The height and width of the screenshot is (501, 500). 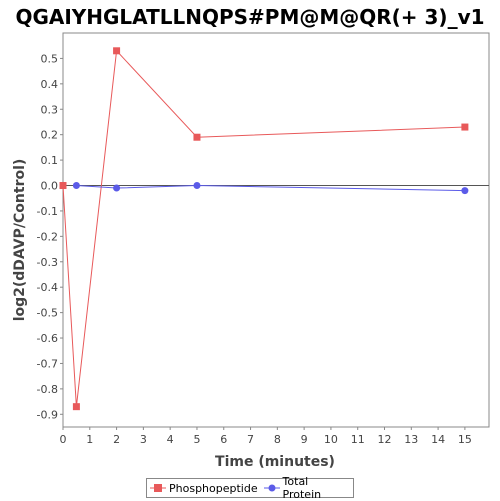 I want to click on x-tick-label: 10, so click(x=331, y=439).